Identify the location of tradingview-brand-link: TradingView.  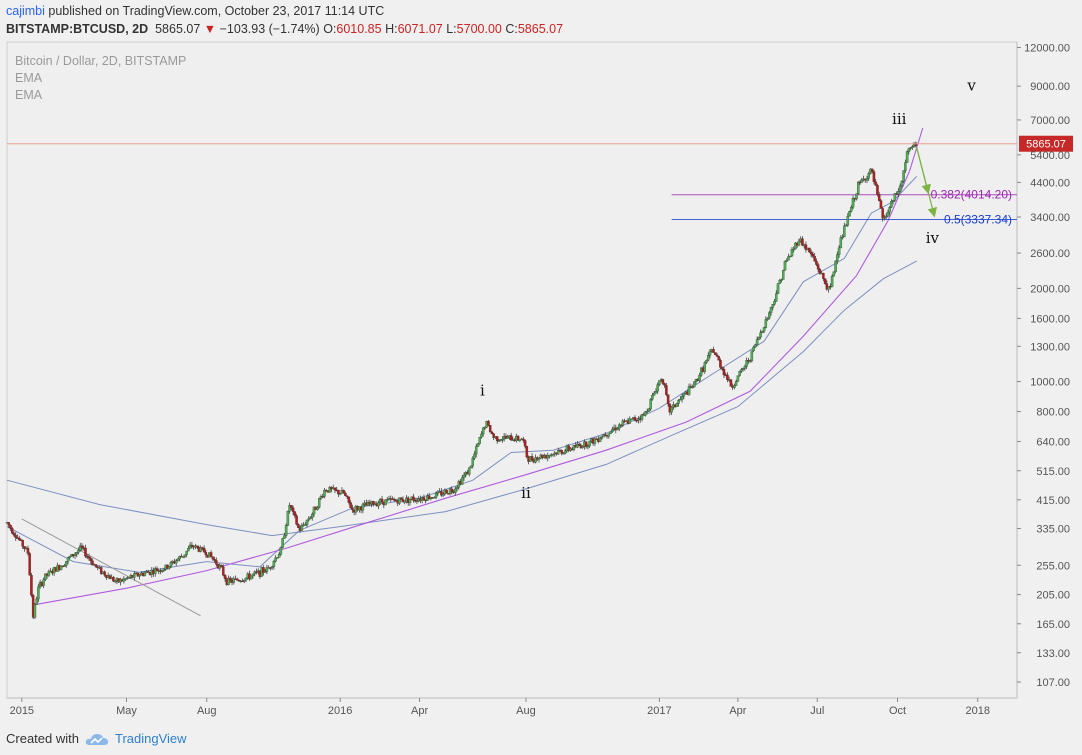
(150, 738).